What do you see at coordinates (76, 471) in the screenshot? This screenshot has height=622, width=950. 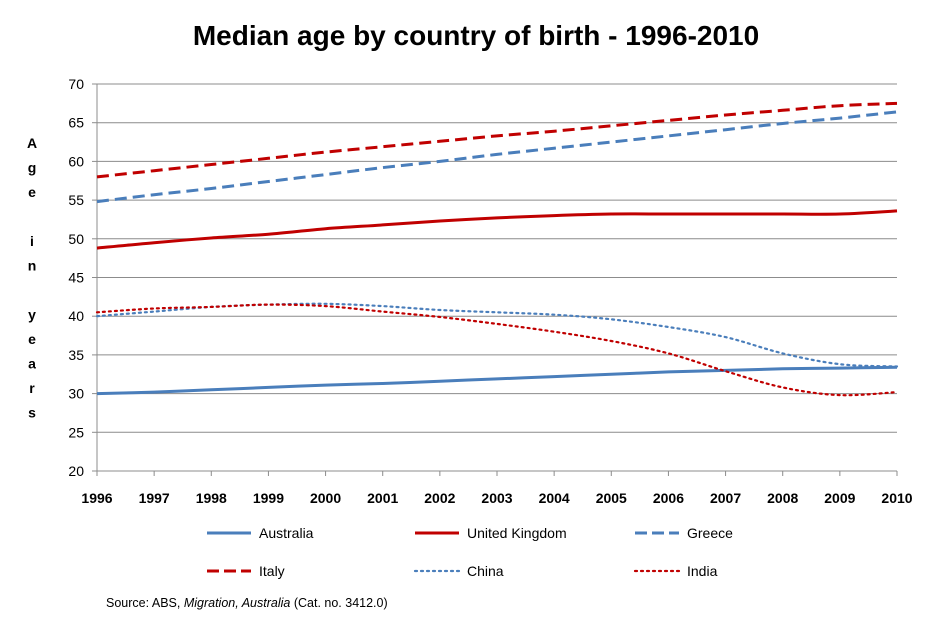 I see `y-tick-label-20: 20` at bounding box center [76, 471].